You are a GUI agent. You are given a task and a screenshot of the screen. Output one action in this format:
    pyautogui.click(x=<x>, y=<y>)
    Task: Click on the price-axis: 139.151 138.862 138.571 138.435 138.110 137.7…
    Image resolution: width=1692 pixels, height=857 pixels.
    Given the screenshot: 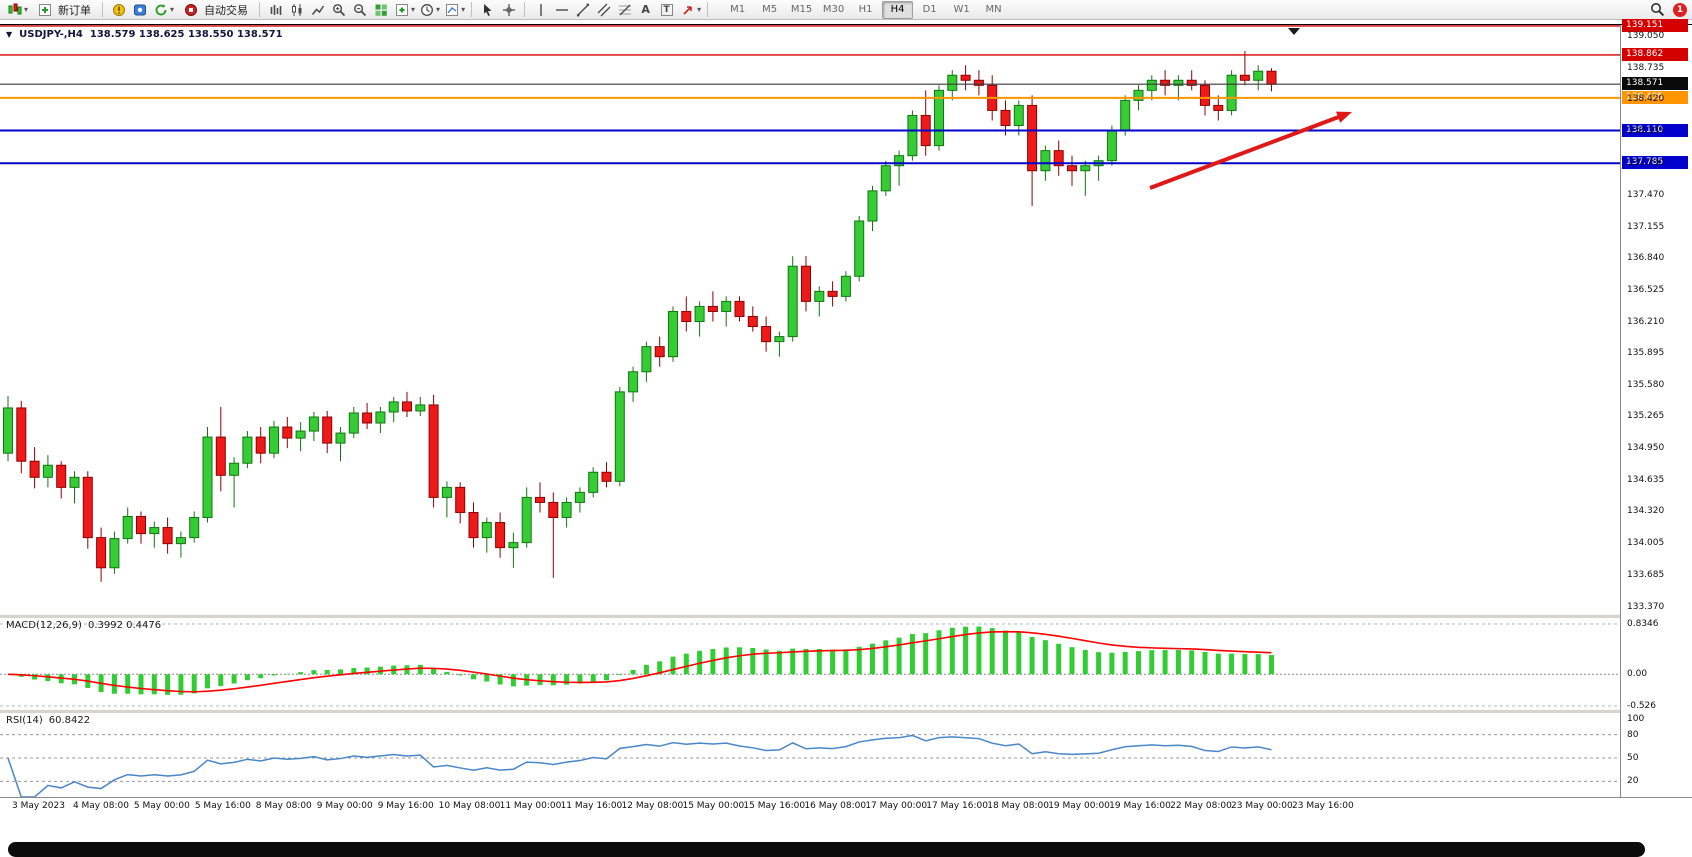 What is the action you would take?
    pyautogui.click(x=1656, y=407)
    